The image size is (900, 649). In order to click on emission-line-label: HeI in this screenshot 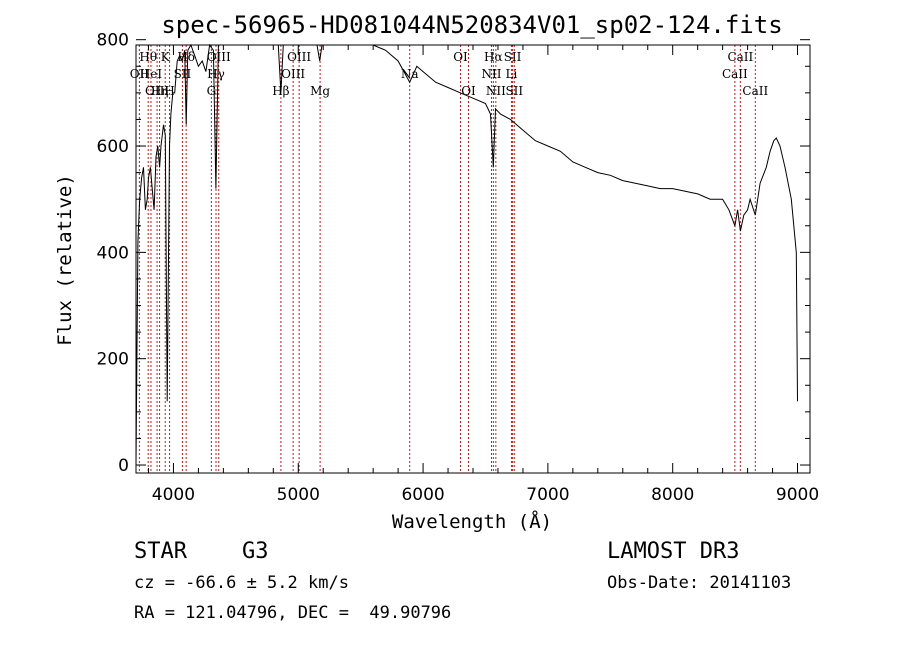, I will do `click(151, 74)`.